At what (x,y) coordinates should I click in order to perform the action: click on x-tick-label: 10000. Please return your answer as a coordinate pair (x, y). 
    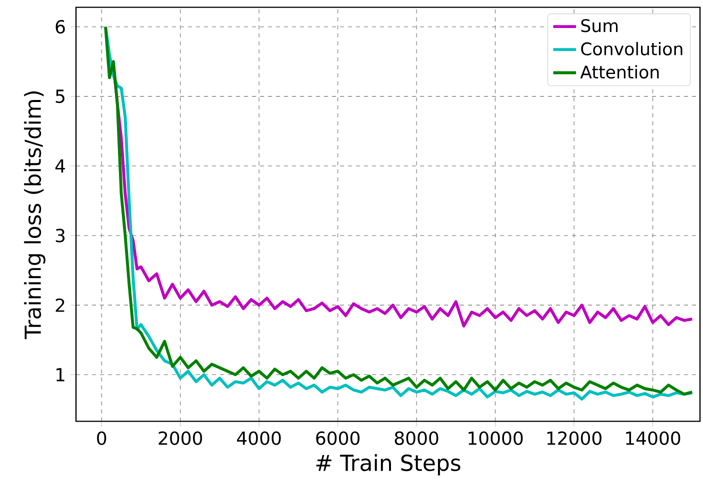
    Looking at the image, I should click on (495, 438).